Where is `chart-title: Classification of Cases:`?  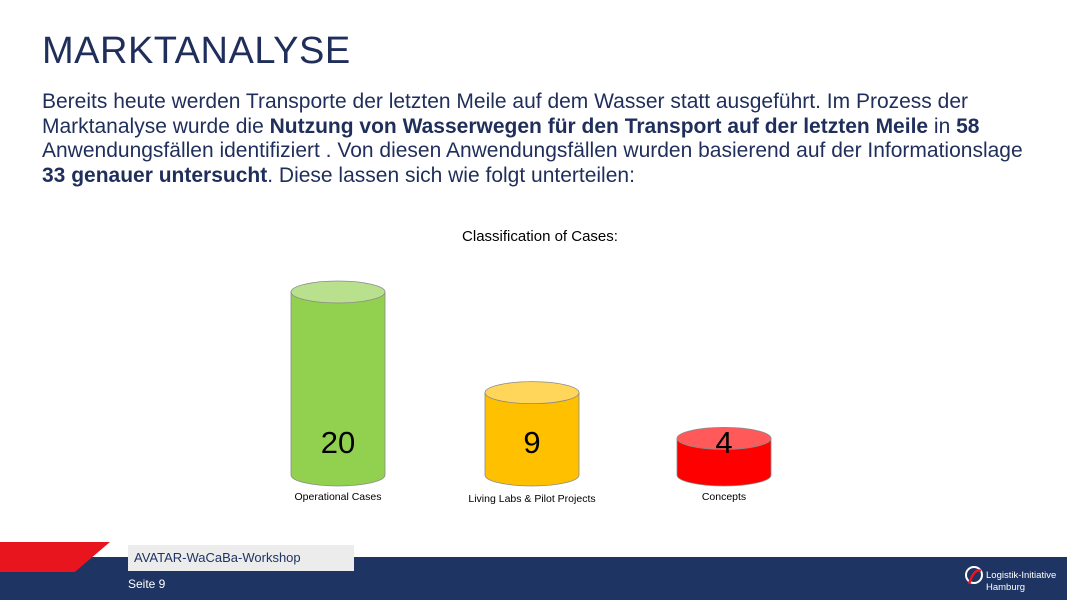
chart-title: Classification of Cases: is located at coordinates (540, 236).